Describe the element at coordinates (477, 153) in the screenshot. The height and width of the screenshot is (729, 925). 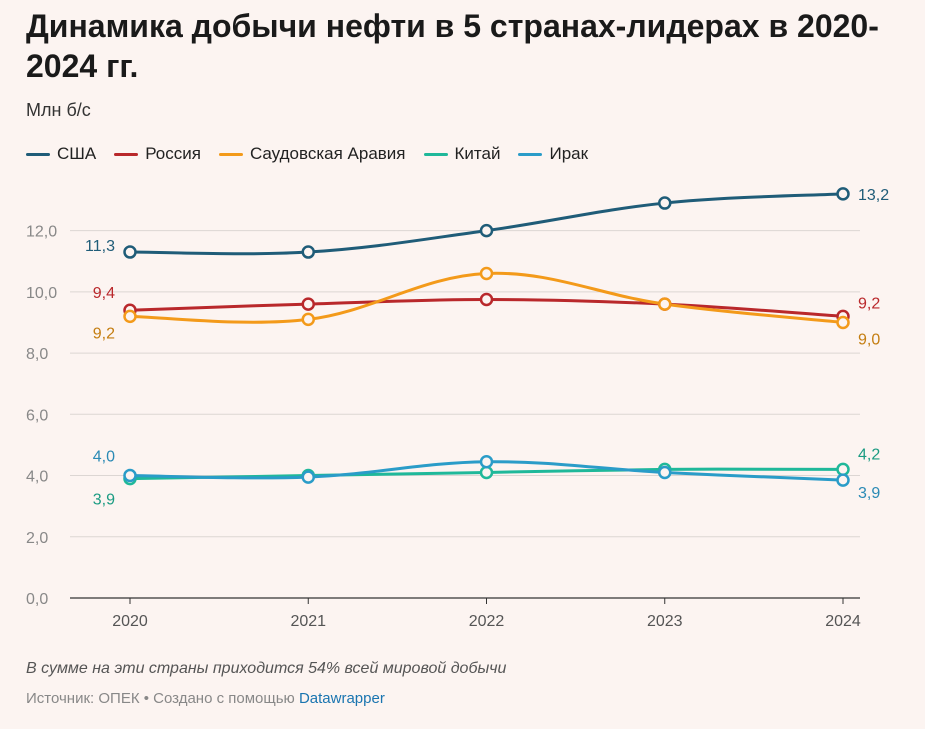
I see `legend-label: Китай` at that location.